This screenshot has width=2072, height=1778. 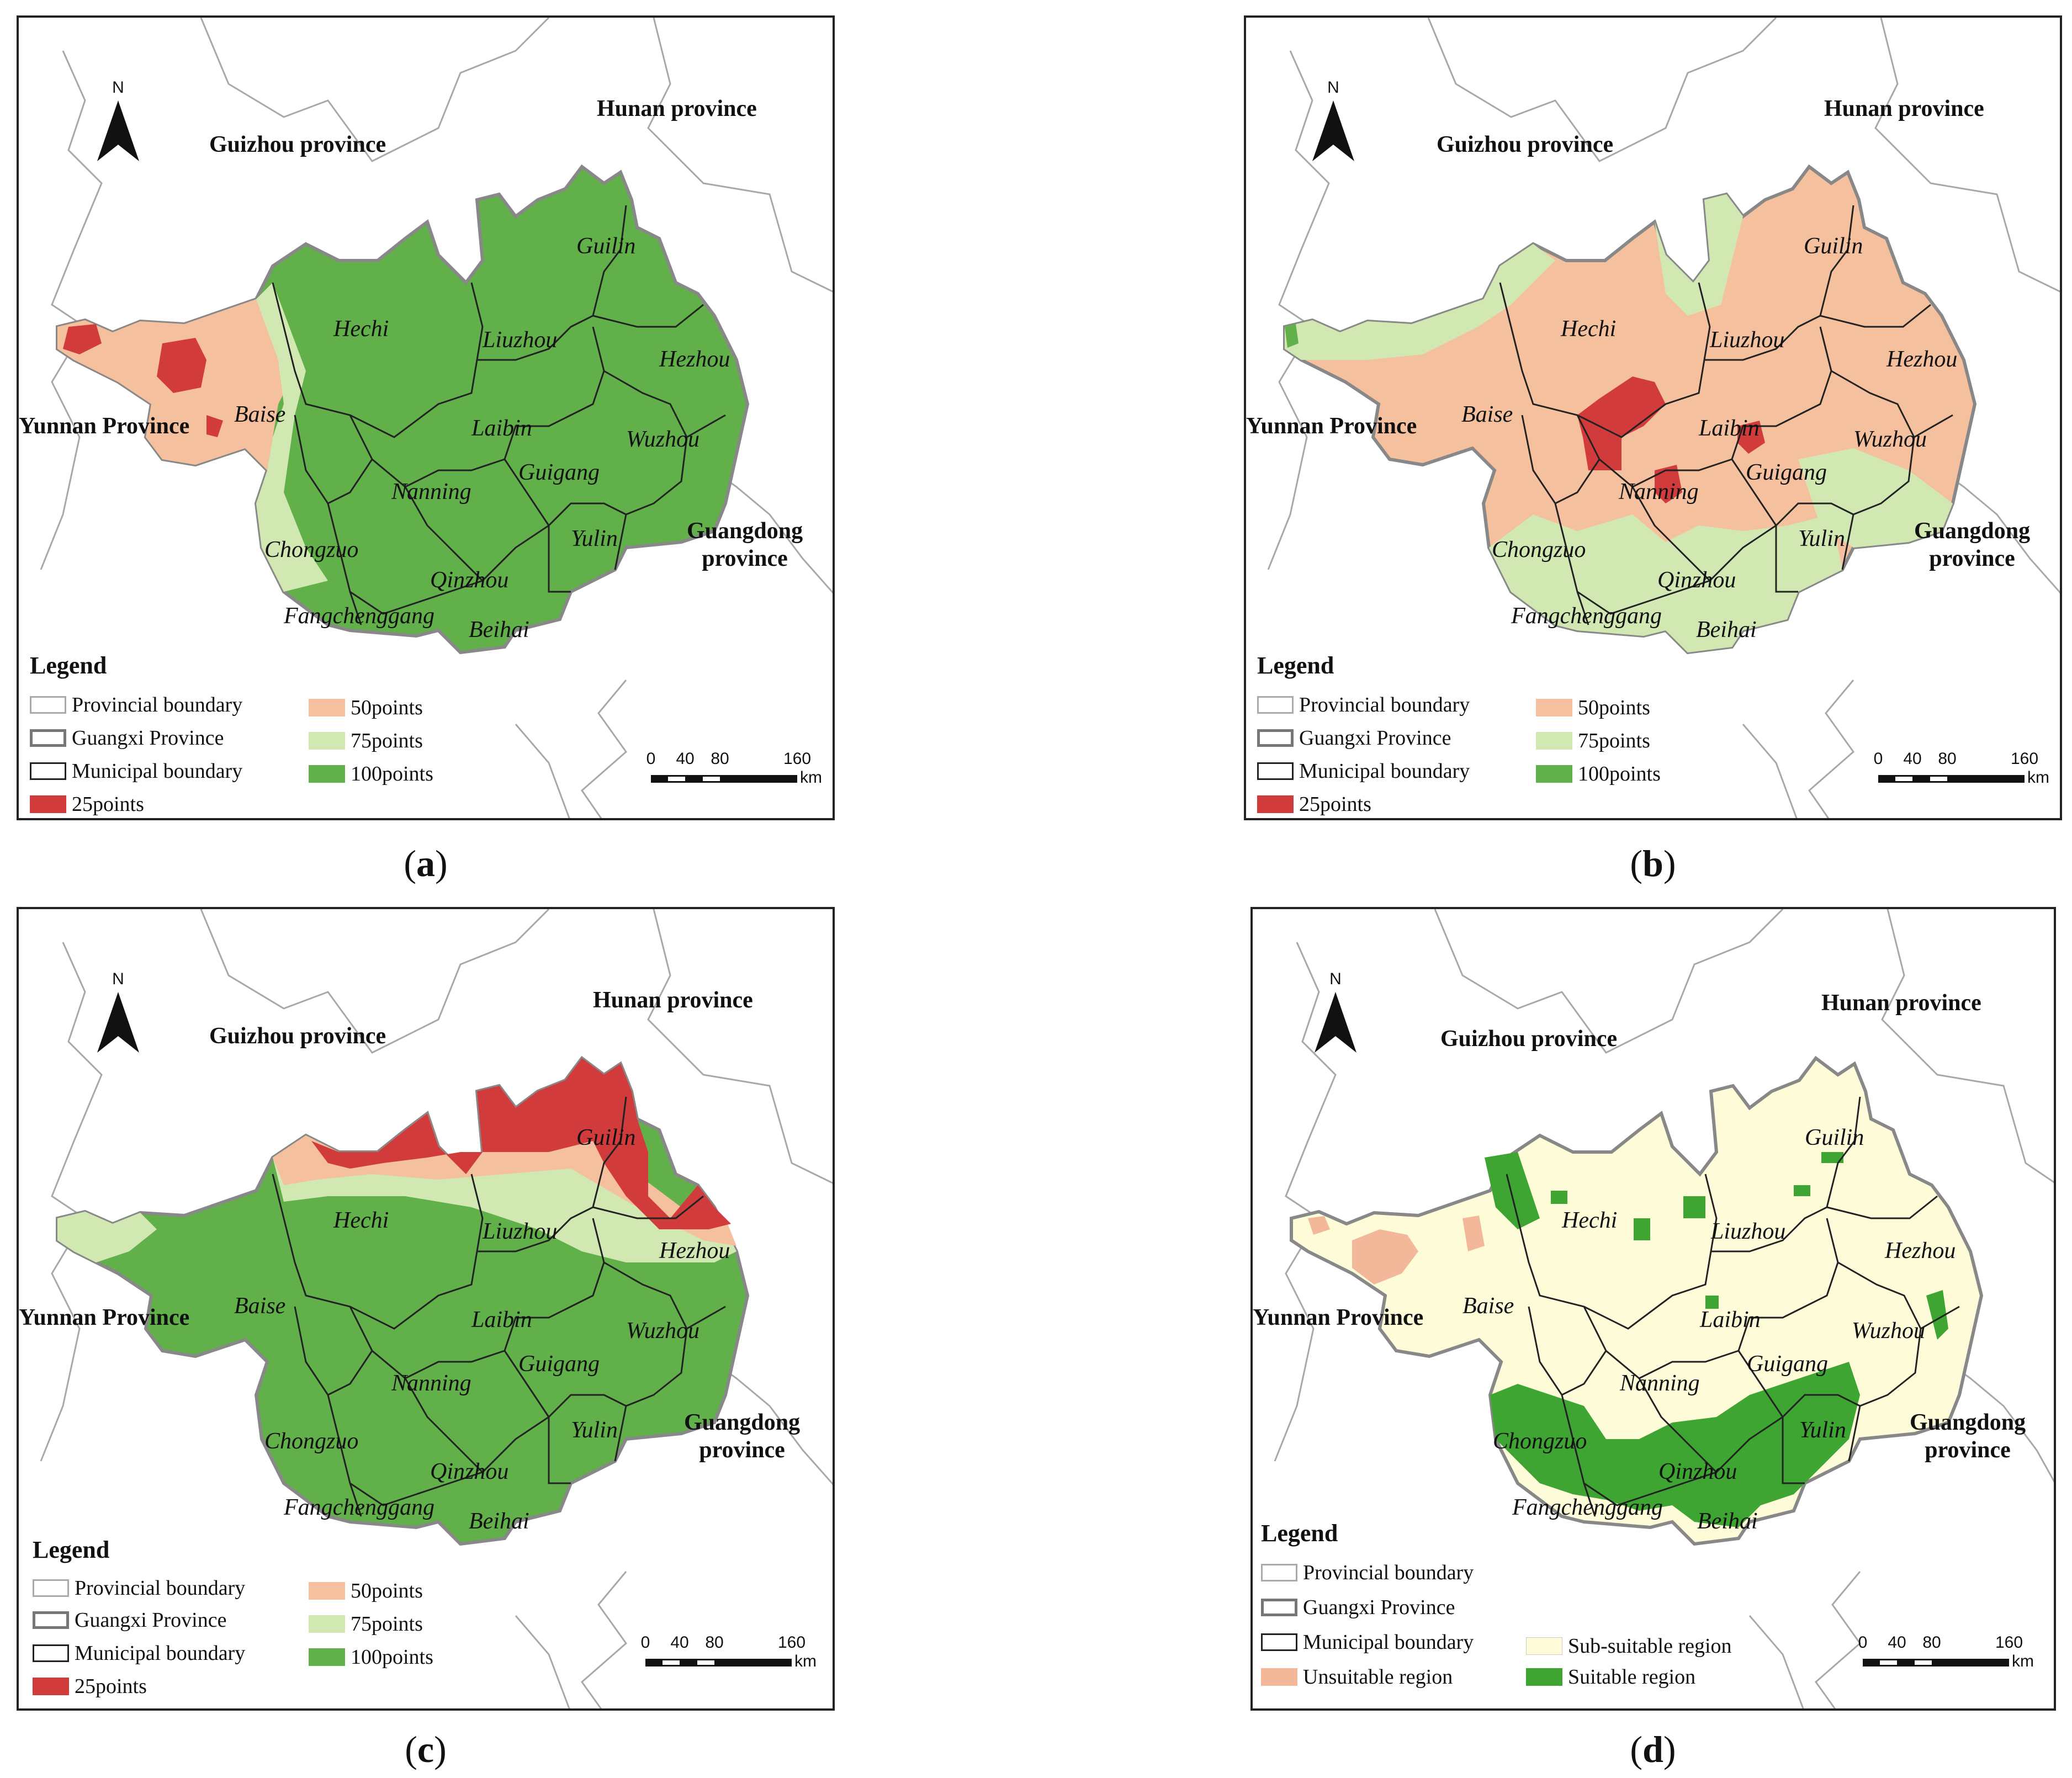 I want to click on points-25-region-south, so click(x=1668, y=484).